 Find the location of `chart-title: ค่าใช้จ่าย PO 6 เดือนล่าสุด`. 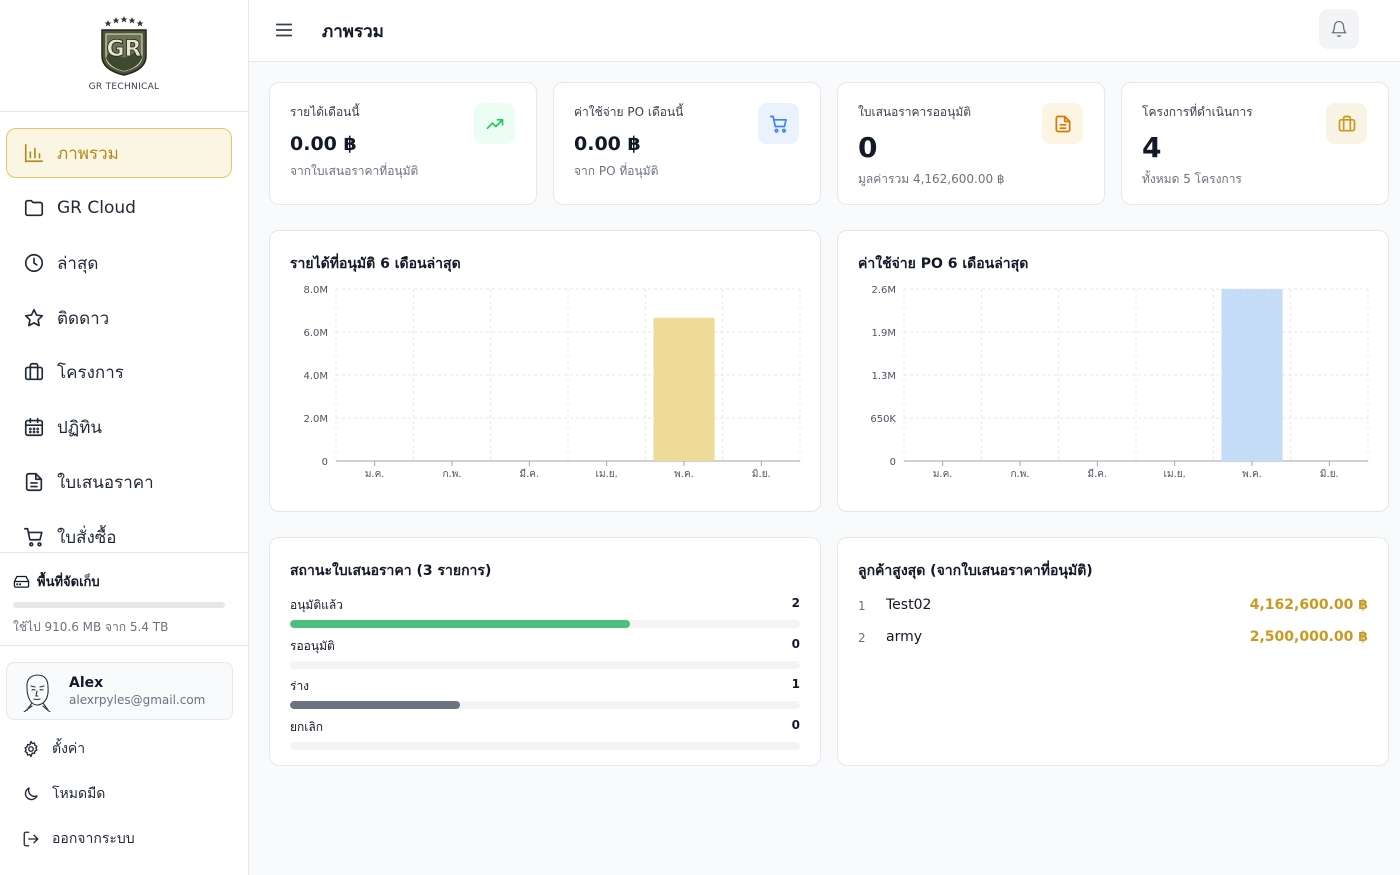

chart-title: ค่าใช้จ่าย PO 6 เดือนล่าสุด is located at coordinates (943, 264).